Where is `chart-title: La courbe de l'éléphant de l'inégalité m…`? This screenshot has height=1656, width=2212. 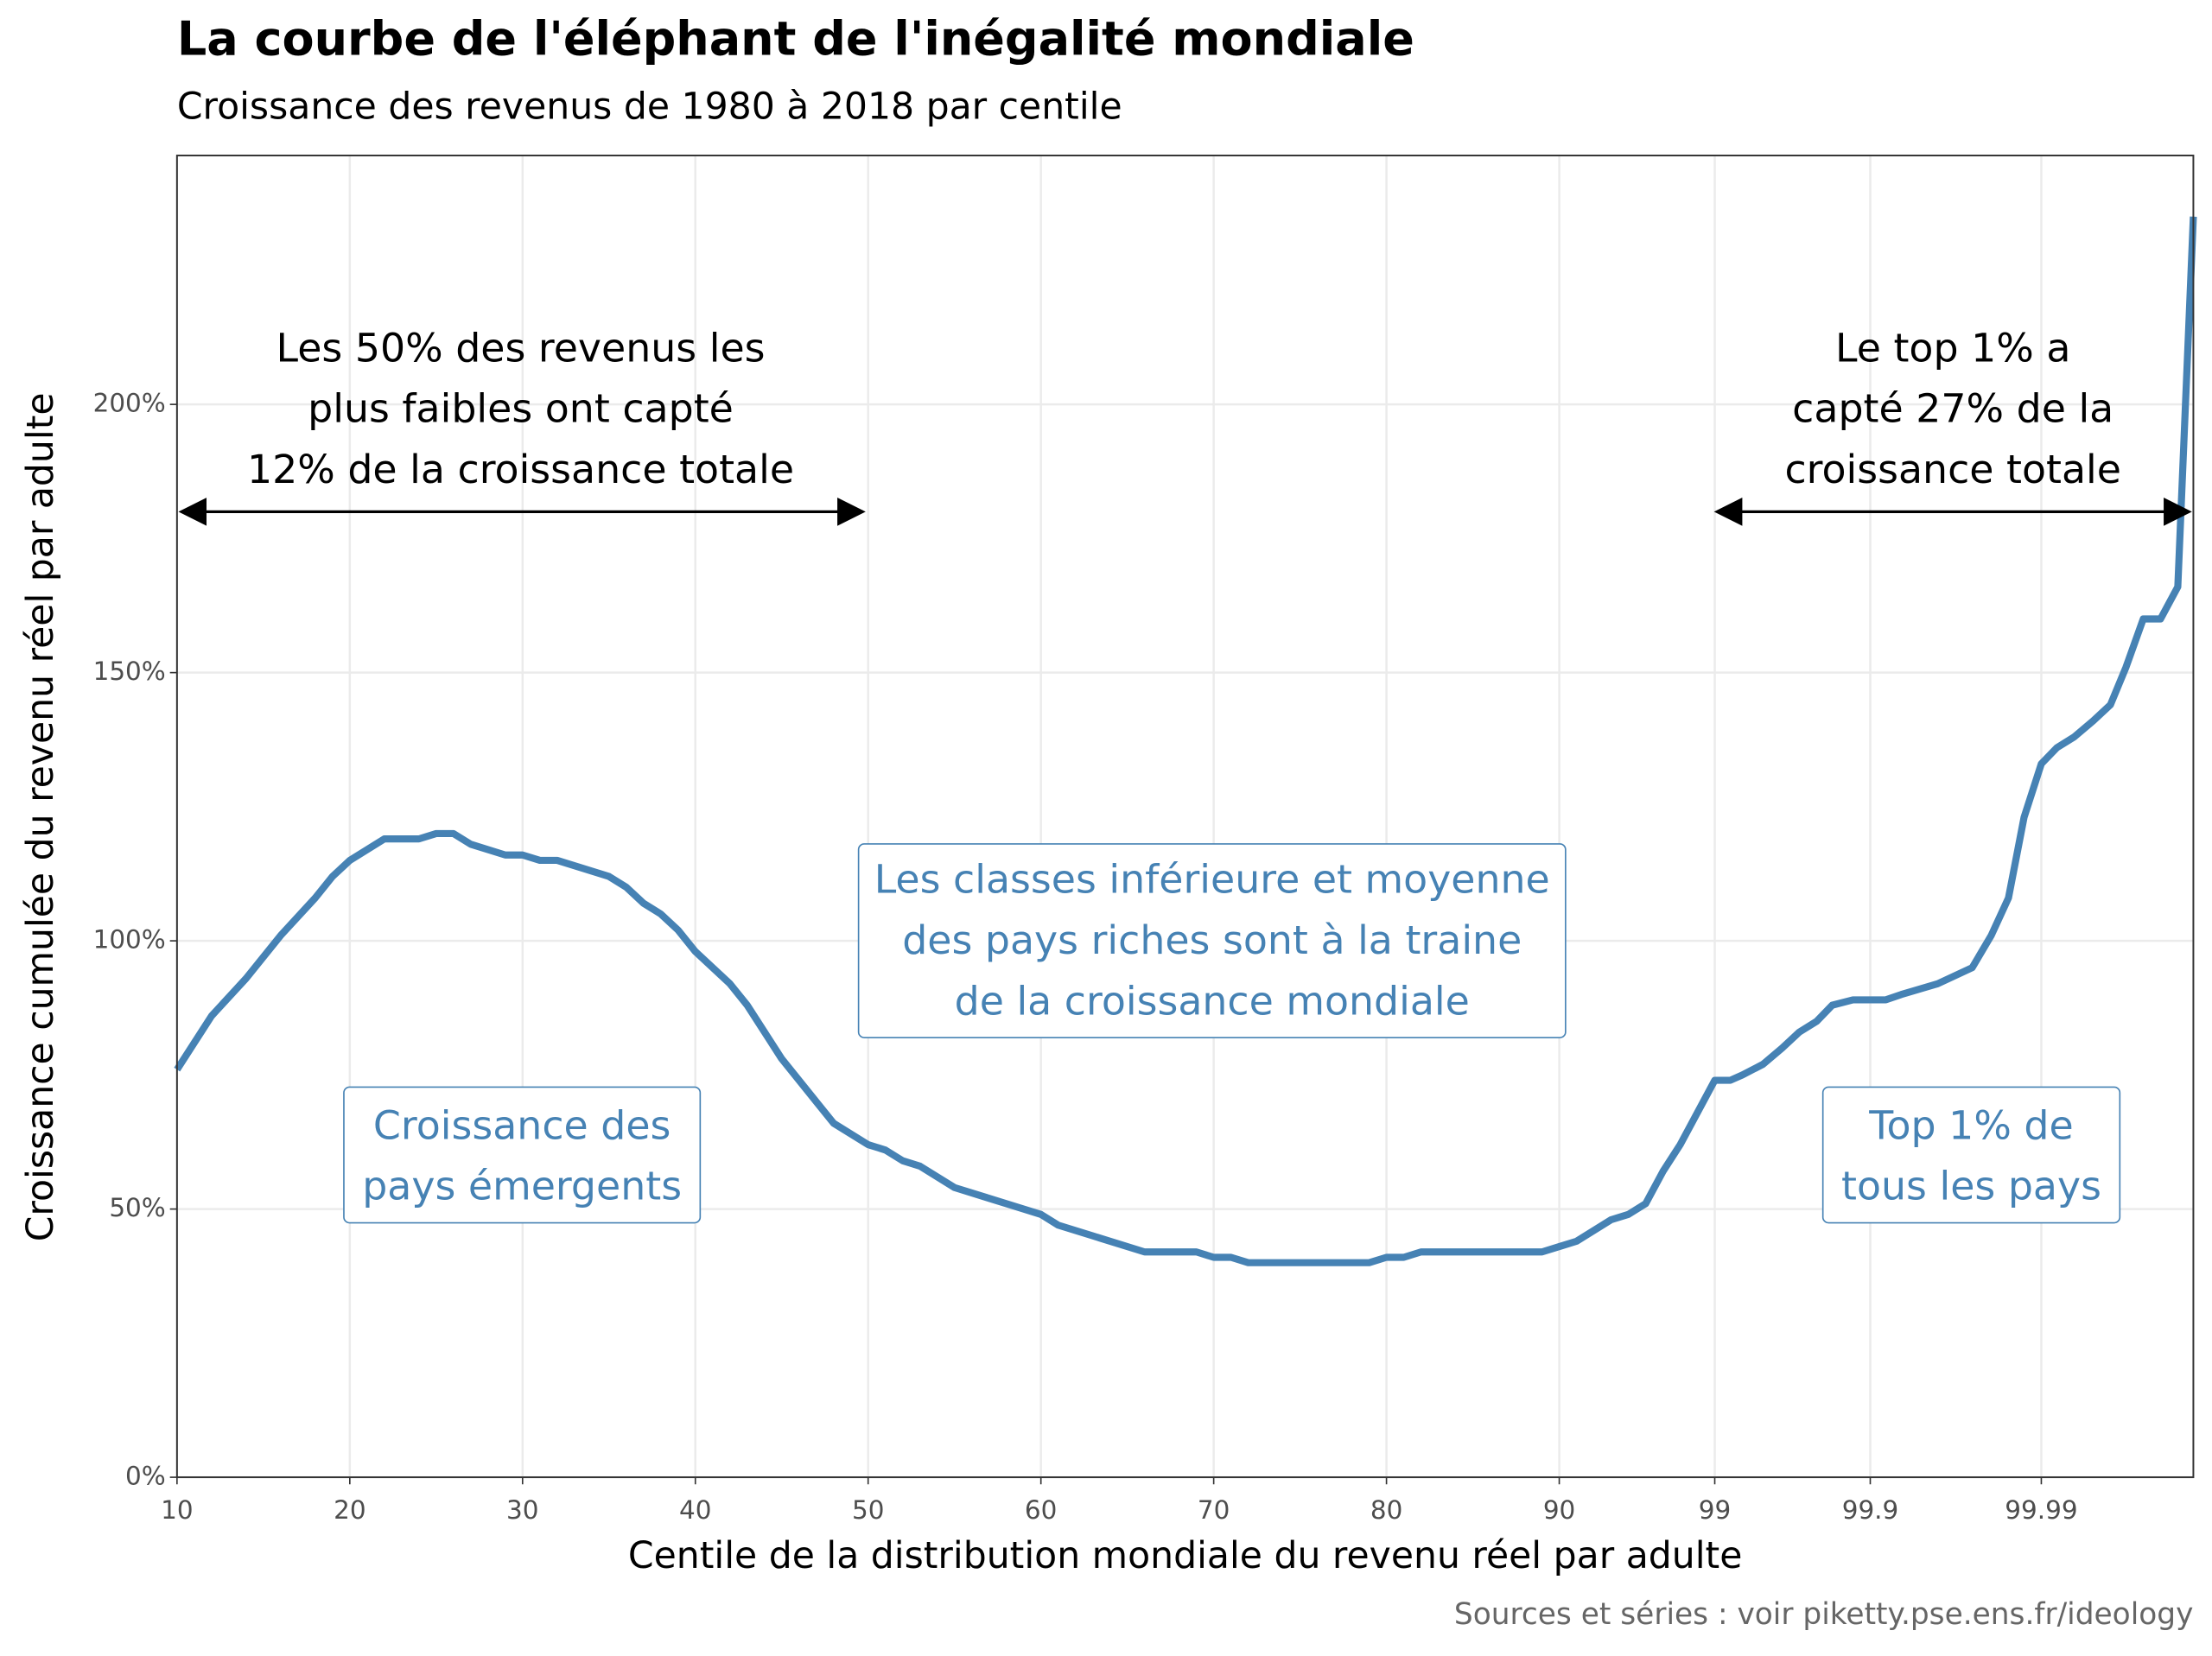
chart-title: La courbe de l'éléphant de l'inégalité m… is located at coordinates (795, 39).